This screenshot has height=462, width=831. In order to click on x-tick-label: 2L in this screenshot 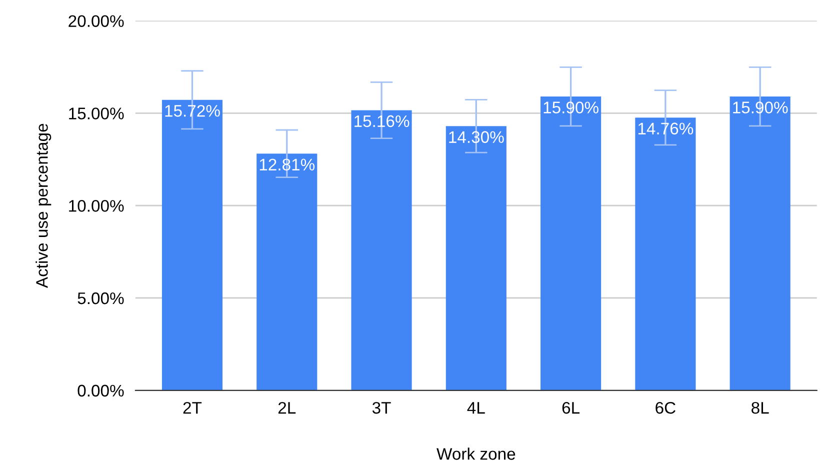, I will do `click(287, 408)`.